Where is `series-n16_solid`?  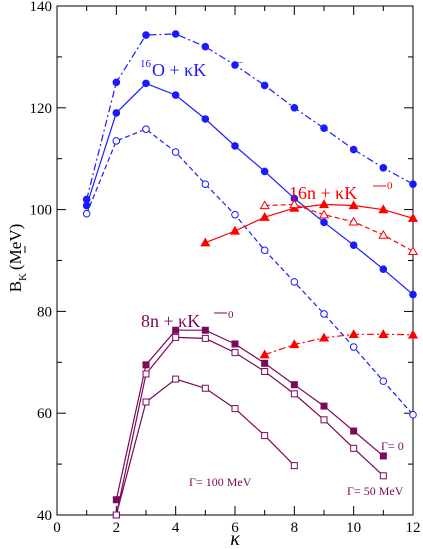
series-n16_solid is located at coordinates (309, 223).